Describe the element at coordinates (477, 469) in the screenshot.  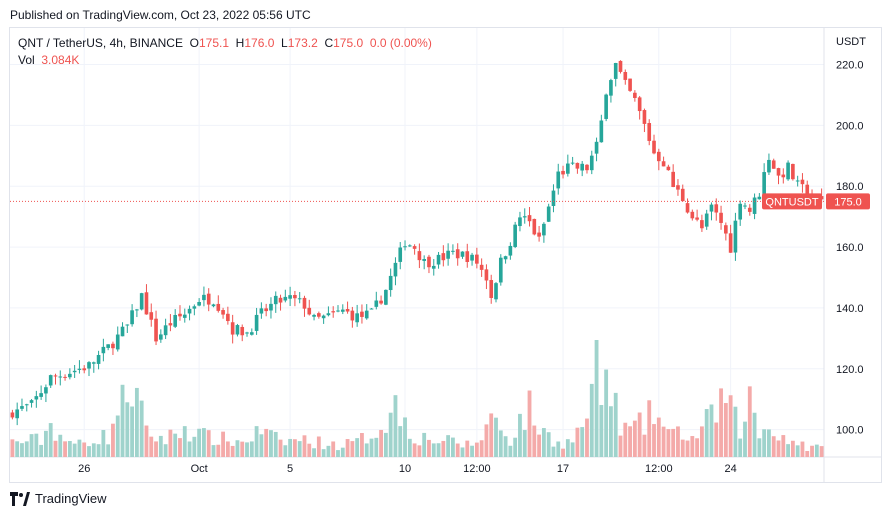
I see `x-tick-label: 12:00` at that location.